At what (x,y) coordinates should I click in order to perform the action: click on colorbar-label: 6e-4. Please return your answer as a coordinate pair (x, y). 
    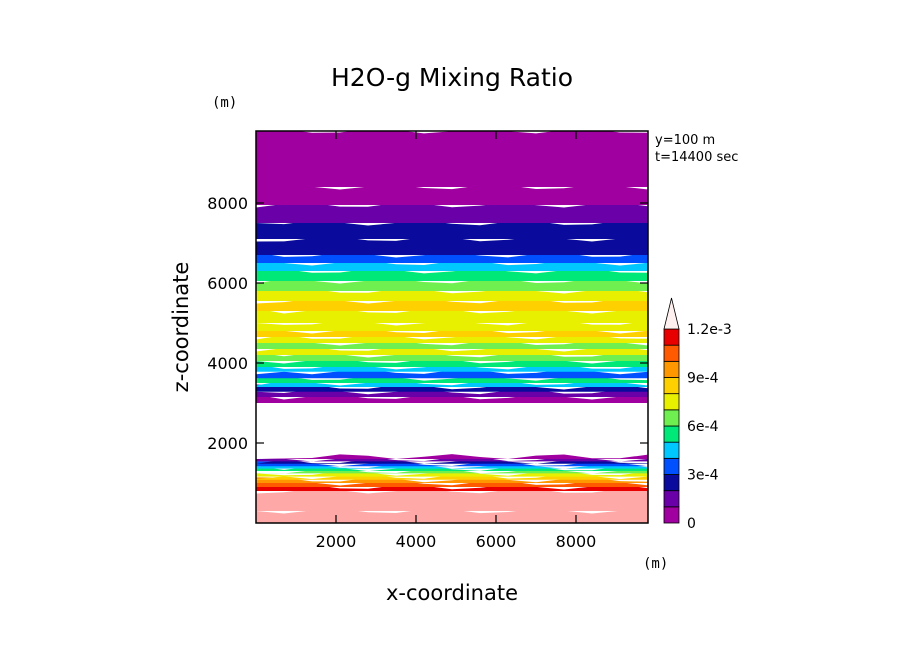
    Looking at the image, I should click on (703, 427).